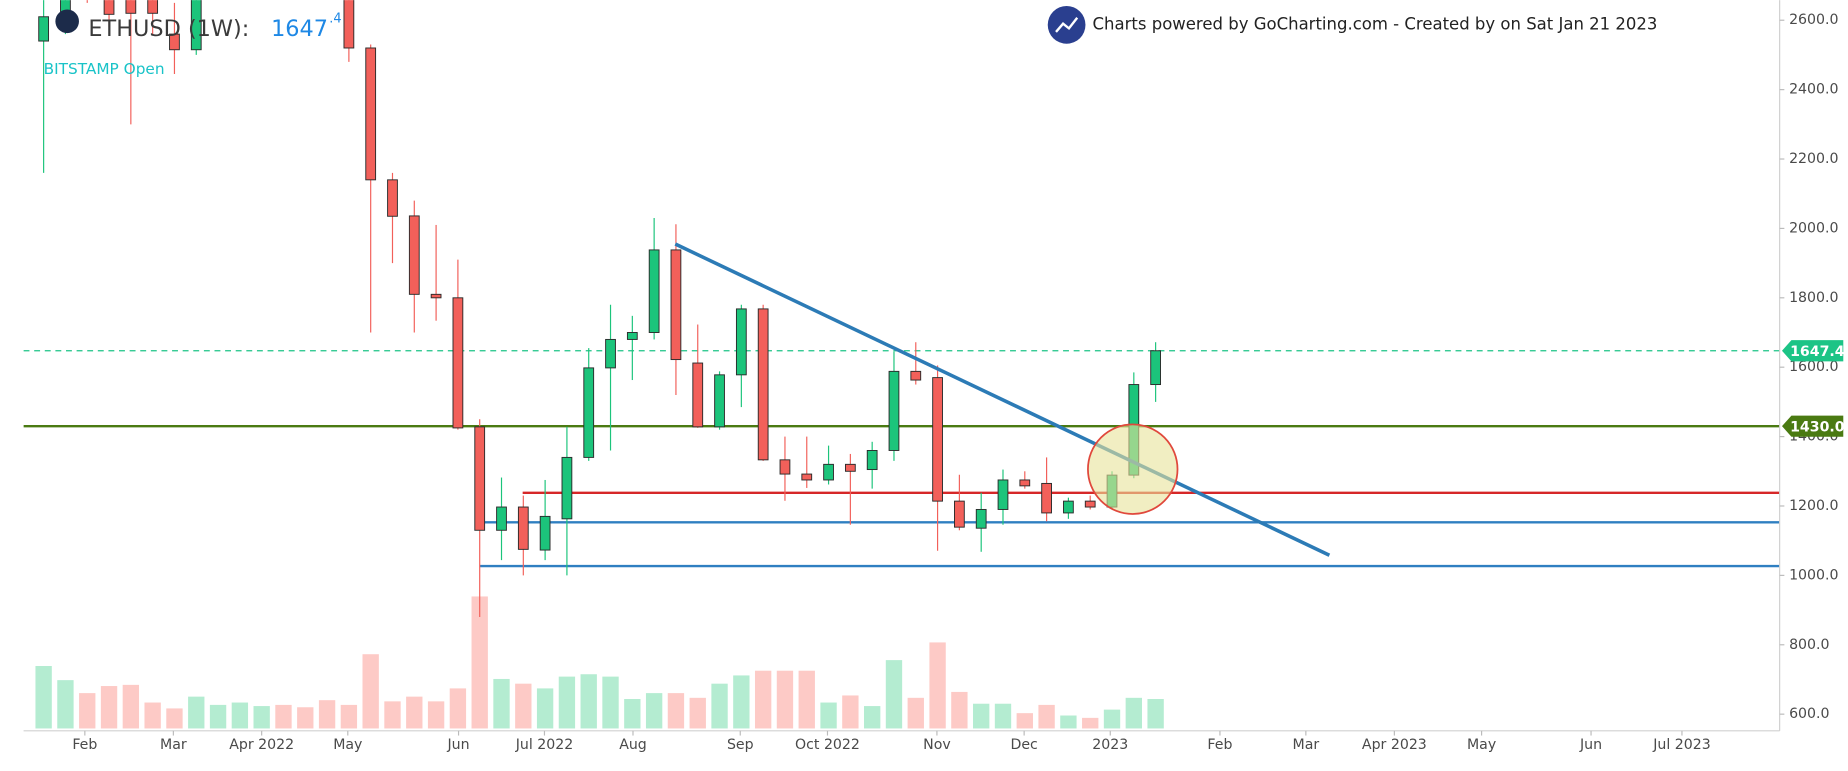  What do you see at coordinates (1817, 427) in the screenshot?
I see `level-label: 1430.0` at bounding box center [1817, 427].